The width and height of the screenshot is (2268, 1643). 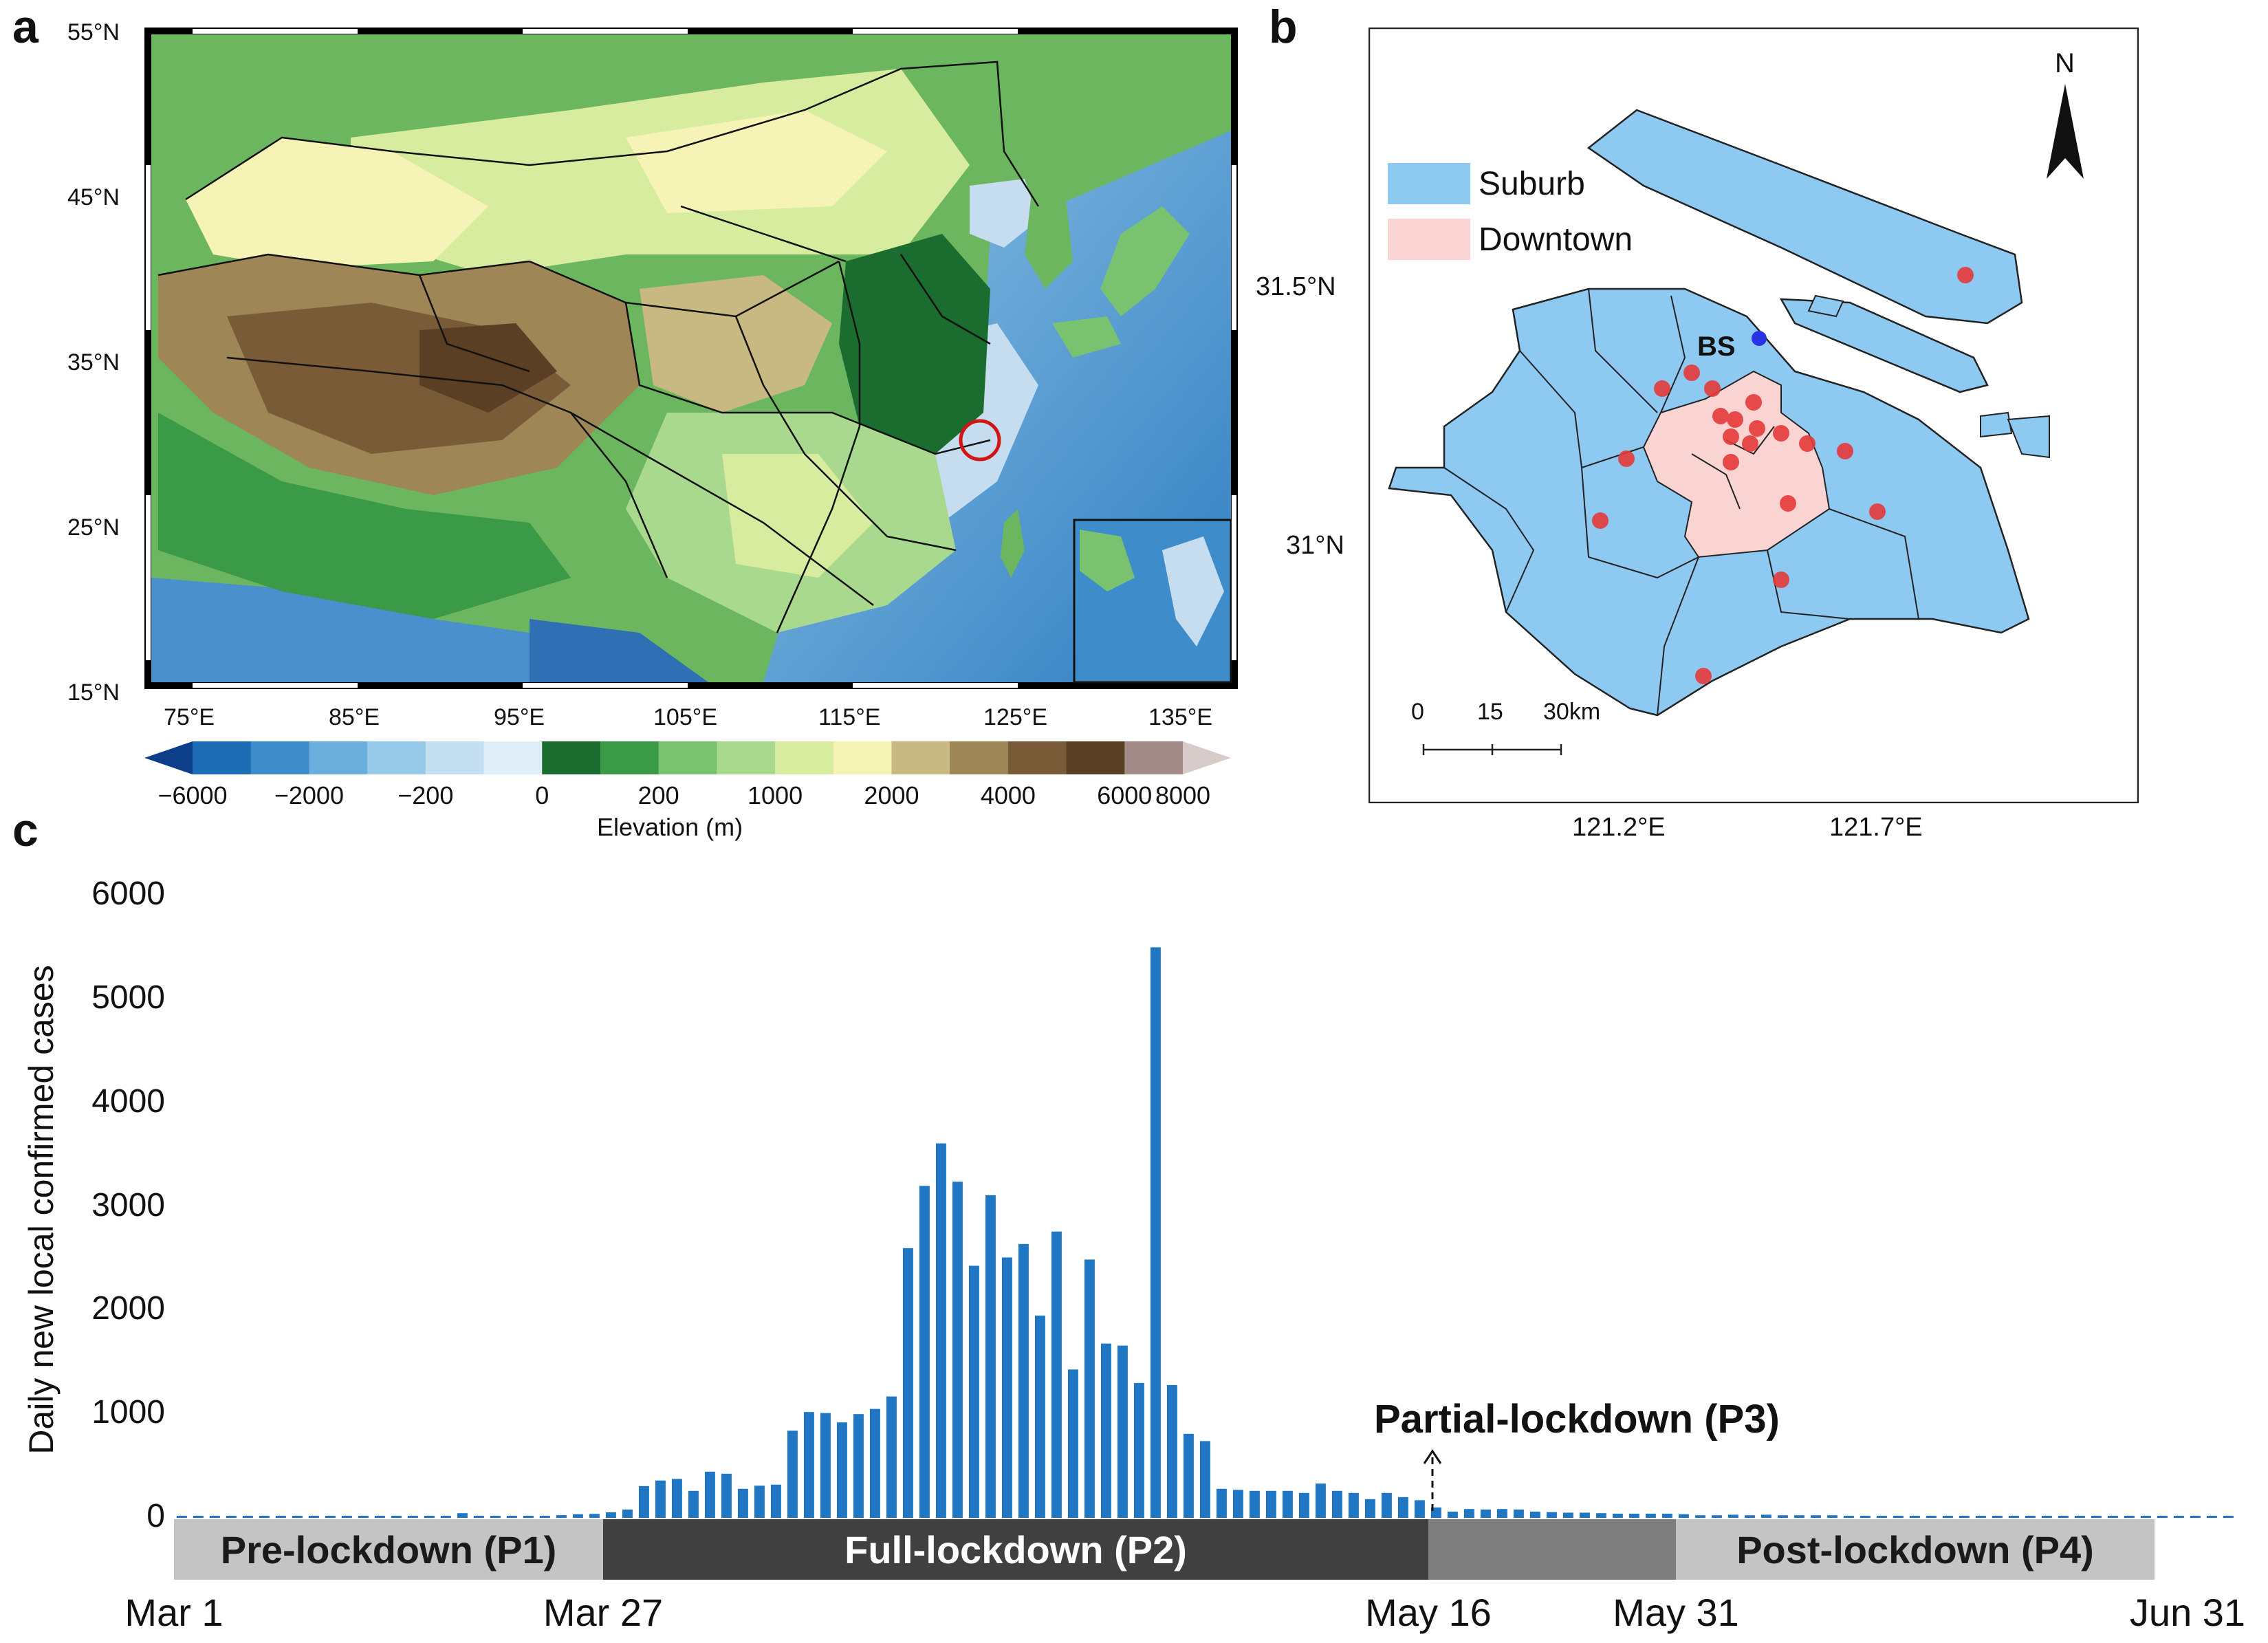 What do you see at coordinates (2187, 1612) in the screenshot?
I see `x-tick: Jun 31` at bounding box center [2187, 1612].